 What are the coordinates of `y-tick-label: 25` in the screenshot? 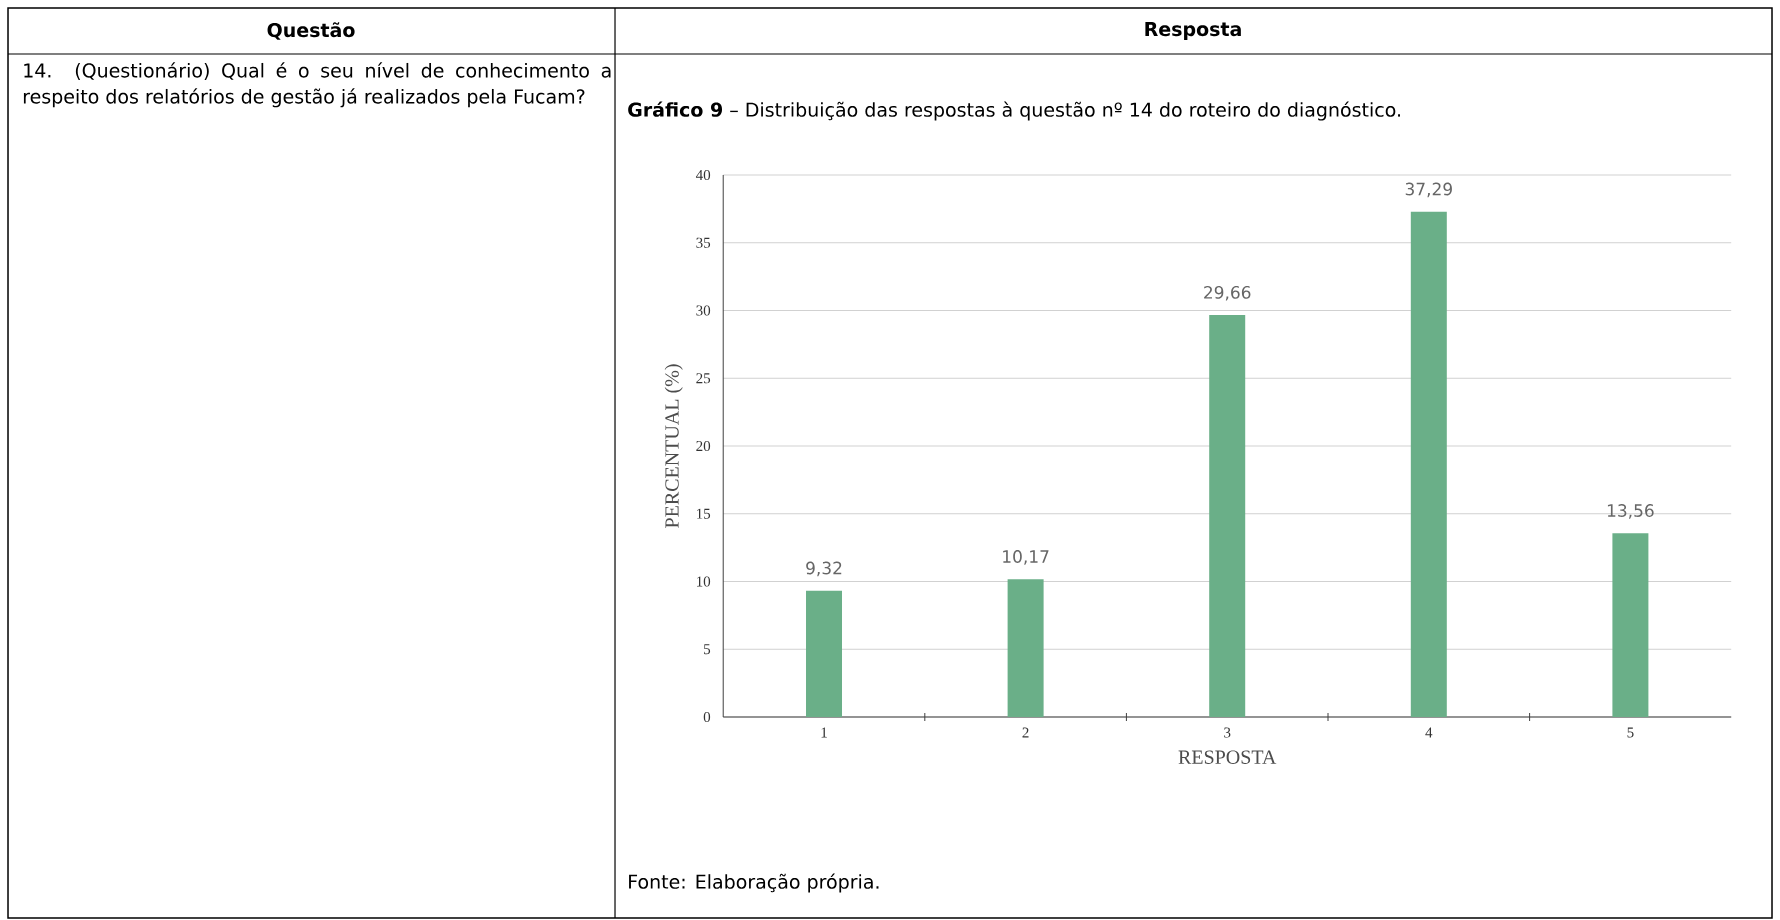 It's located at (703, 378).